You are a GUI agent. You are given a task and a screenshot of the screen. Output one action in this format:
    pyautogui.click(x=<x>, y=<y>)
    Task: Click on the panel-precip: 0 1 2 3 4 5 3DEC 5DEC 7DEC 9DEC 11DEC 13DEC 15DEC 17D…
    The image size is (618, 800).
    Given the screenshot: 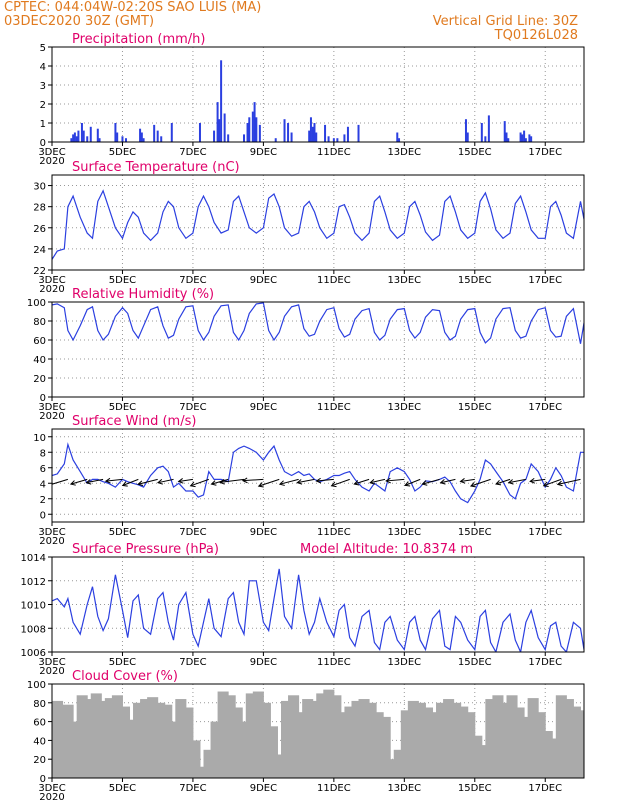 What is the action you would take?
    pyautogui.click(x=311, y=99)
    